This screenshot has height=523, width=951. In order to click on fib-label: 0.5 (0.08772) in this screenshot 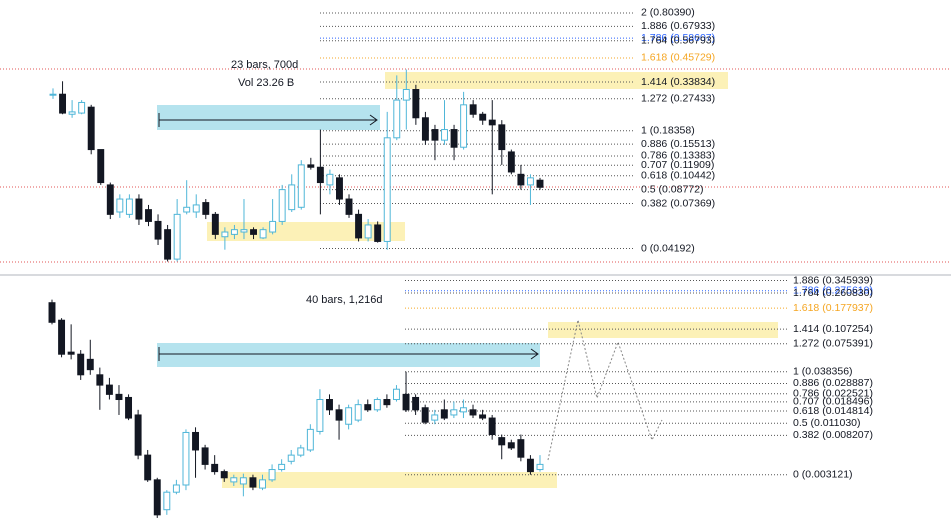, I will do `click(672, 189)`.